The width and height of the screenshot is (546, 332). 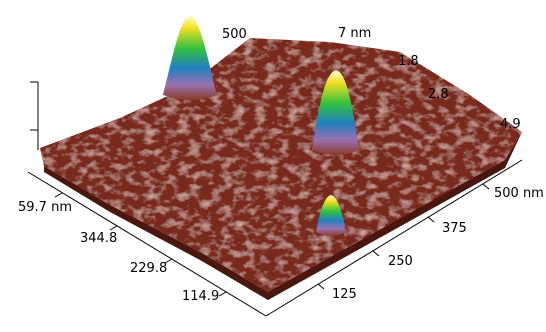 What do you see at coordinates (98, 238) in the screenshot?
I see `left-label: 344.8` at bounding box center [98, 238].